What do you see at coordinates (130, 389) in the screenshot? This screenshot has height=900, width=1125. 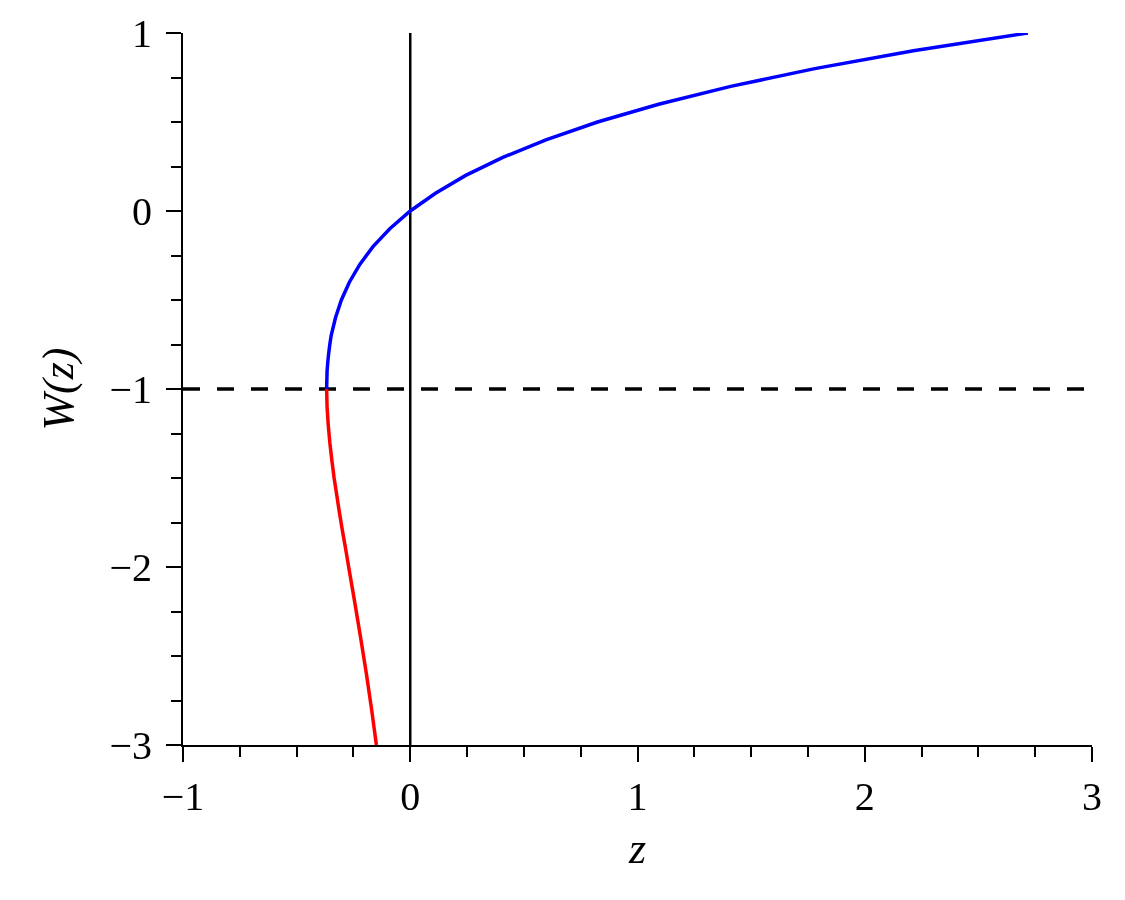 I see `y-tick-label: −1` at bounding box center [130, 389].